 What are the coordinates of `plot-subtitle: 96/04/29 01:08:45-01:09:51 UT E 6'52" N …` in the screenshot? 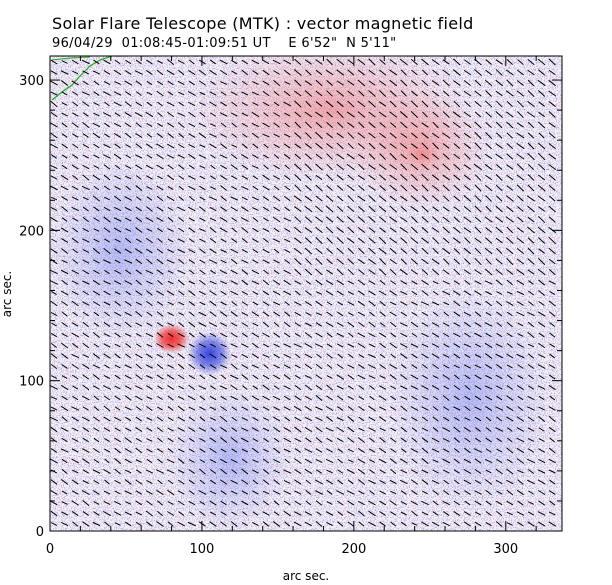 It's located at (224, 43).